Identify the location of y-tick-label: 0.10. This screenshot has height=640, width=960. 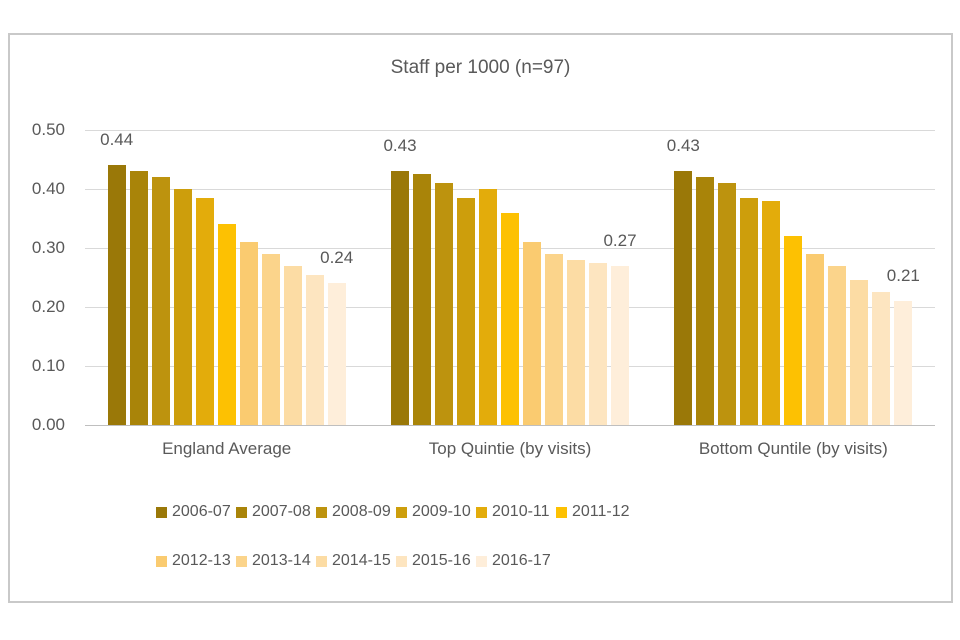
(48, 365).